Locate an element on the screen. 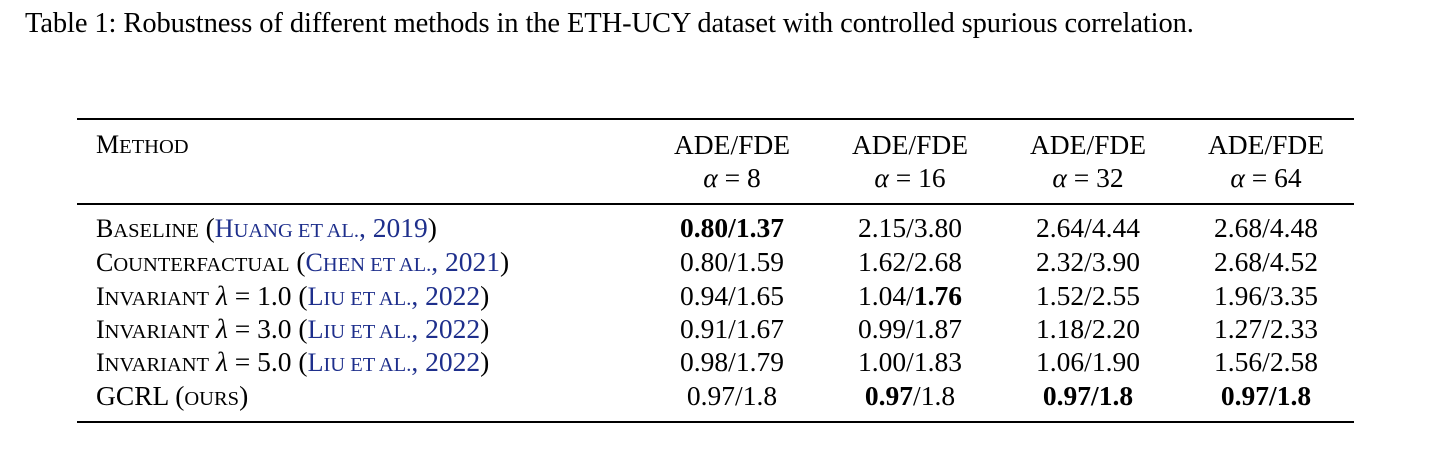 This screenshot has width=1431, height=453. metric-cell: 1.27/2.33 is located at coordinates (1266, 328).